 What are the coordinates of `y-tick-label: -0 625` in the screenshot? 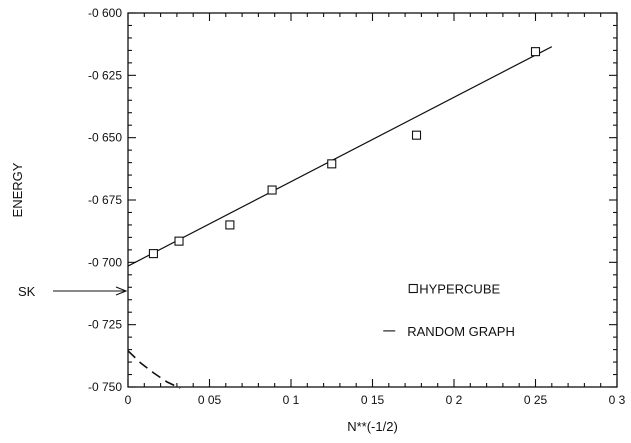 It's located at (105, 75).